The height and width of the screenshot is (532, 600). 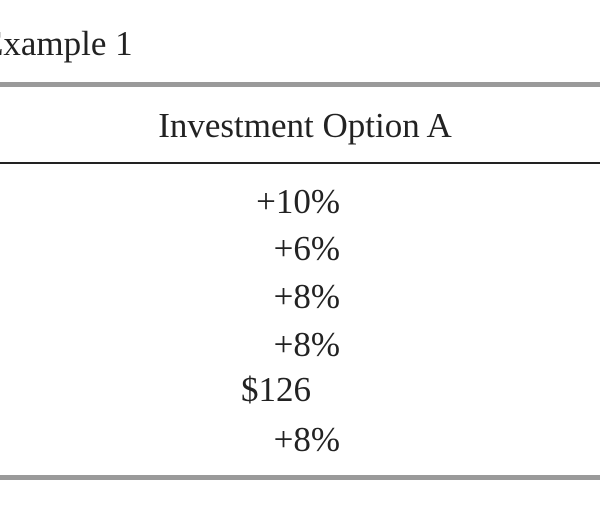 I want to click on table-cell: $126, so click(x=276, y=389).